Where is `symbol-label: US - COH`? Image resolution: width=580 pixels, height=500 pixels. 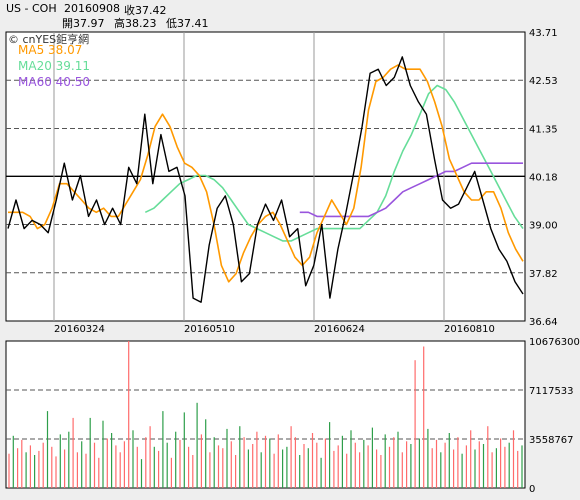
symbol-label: US - COH is located at coordinates (31, 8).